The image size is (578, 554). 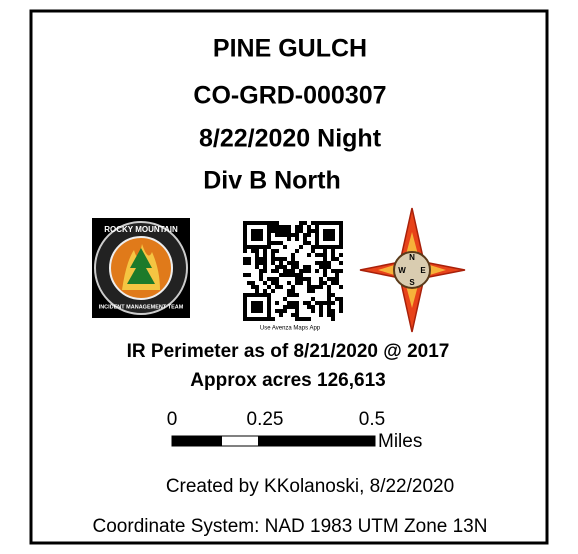 What do you see at coordinates (290, 49) in the screenshot?
I see `fire-name: PINE GULCH` at bounding box center [290, 49].